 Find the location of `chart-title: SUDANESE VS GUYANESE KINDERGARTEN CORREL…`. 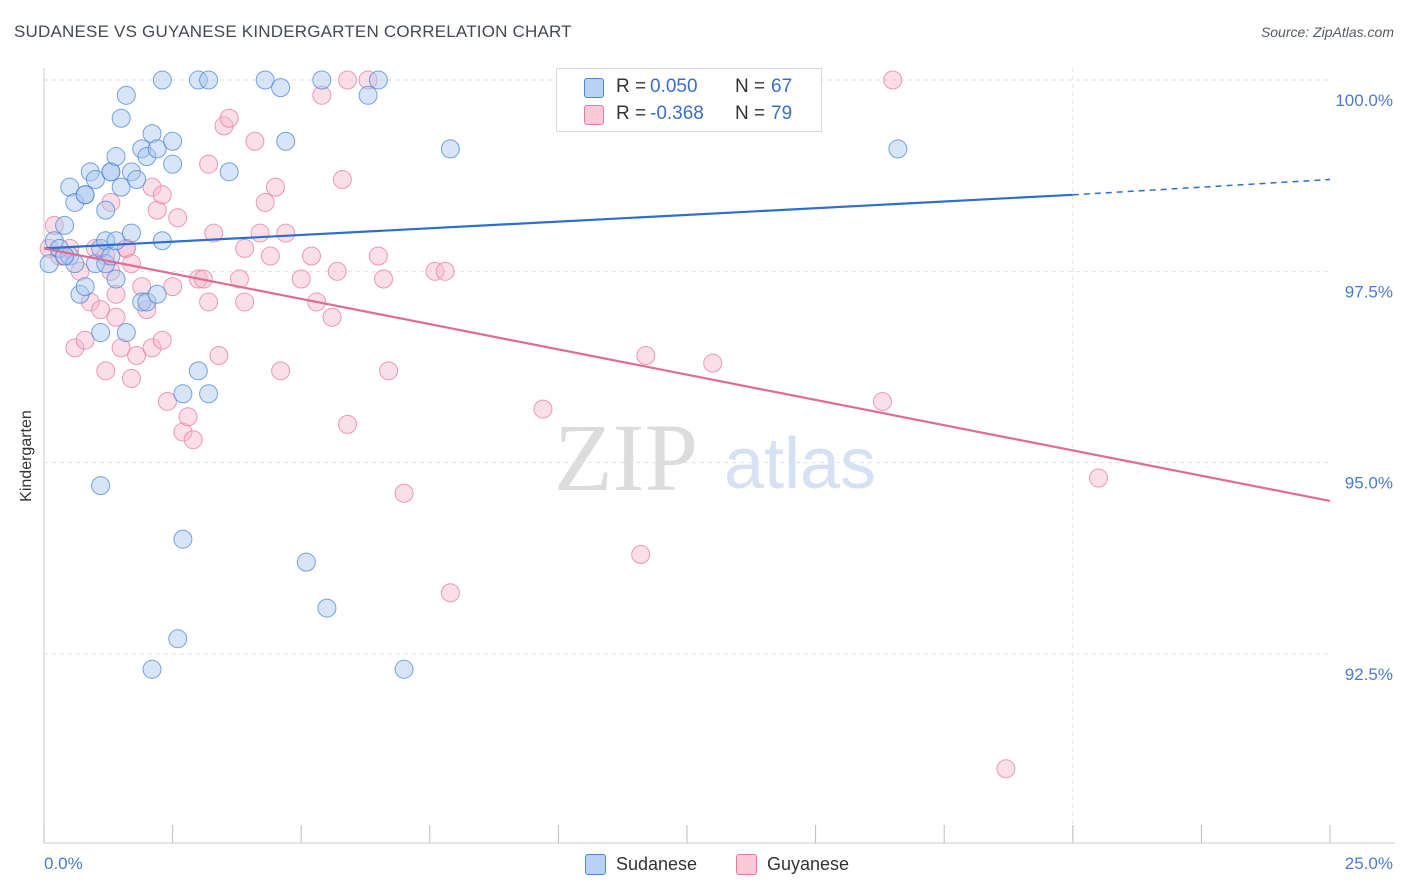

chart-title: SUDANESE VS GUYANESE KINDERGARTEN CORREL… is located at coordinates (293, 31).